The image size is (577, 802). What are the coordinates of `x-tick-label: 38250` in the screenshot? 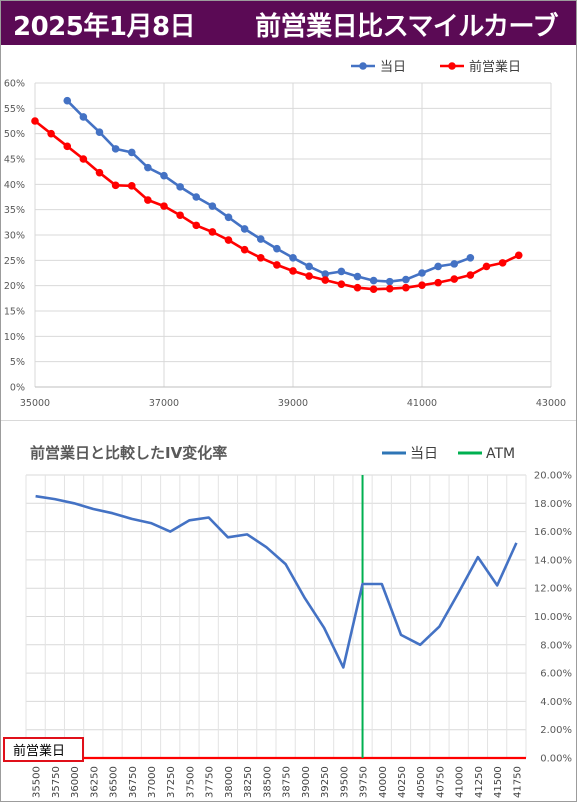 It's located at (248, 782).